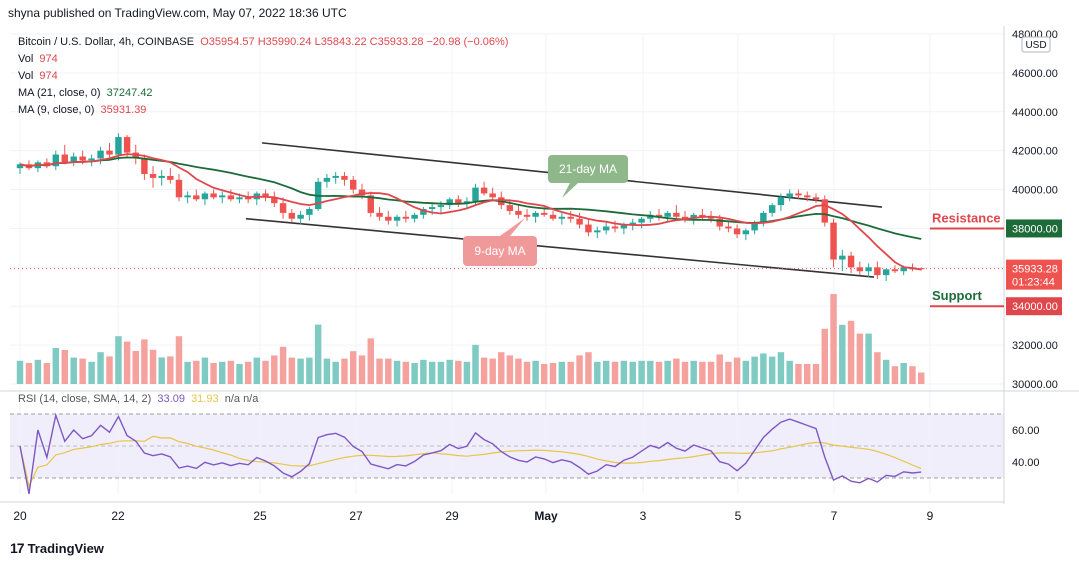  I want to click on legend-ma9-label: MA (9, close, 0), so click(56, 110).